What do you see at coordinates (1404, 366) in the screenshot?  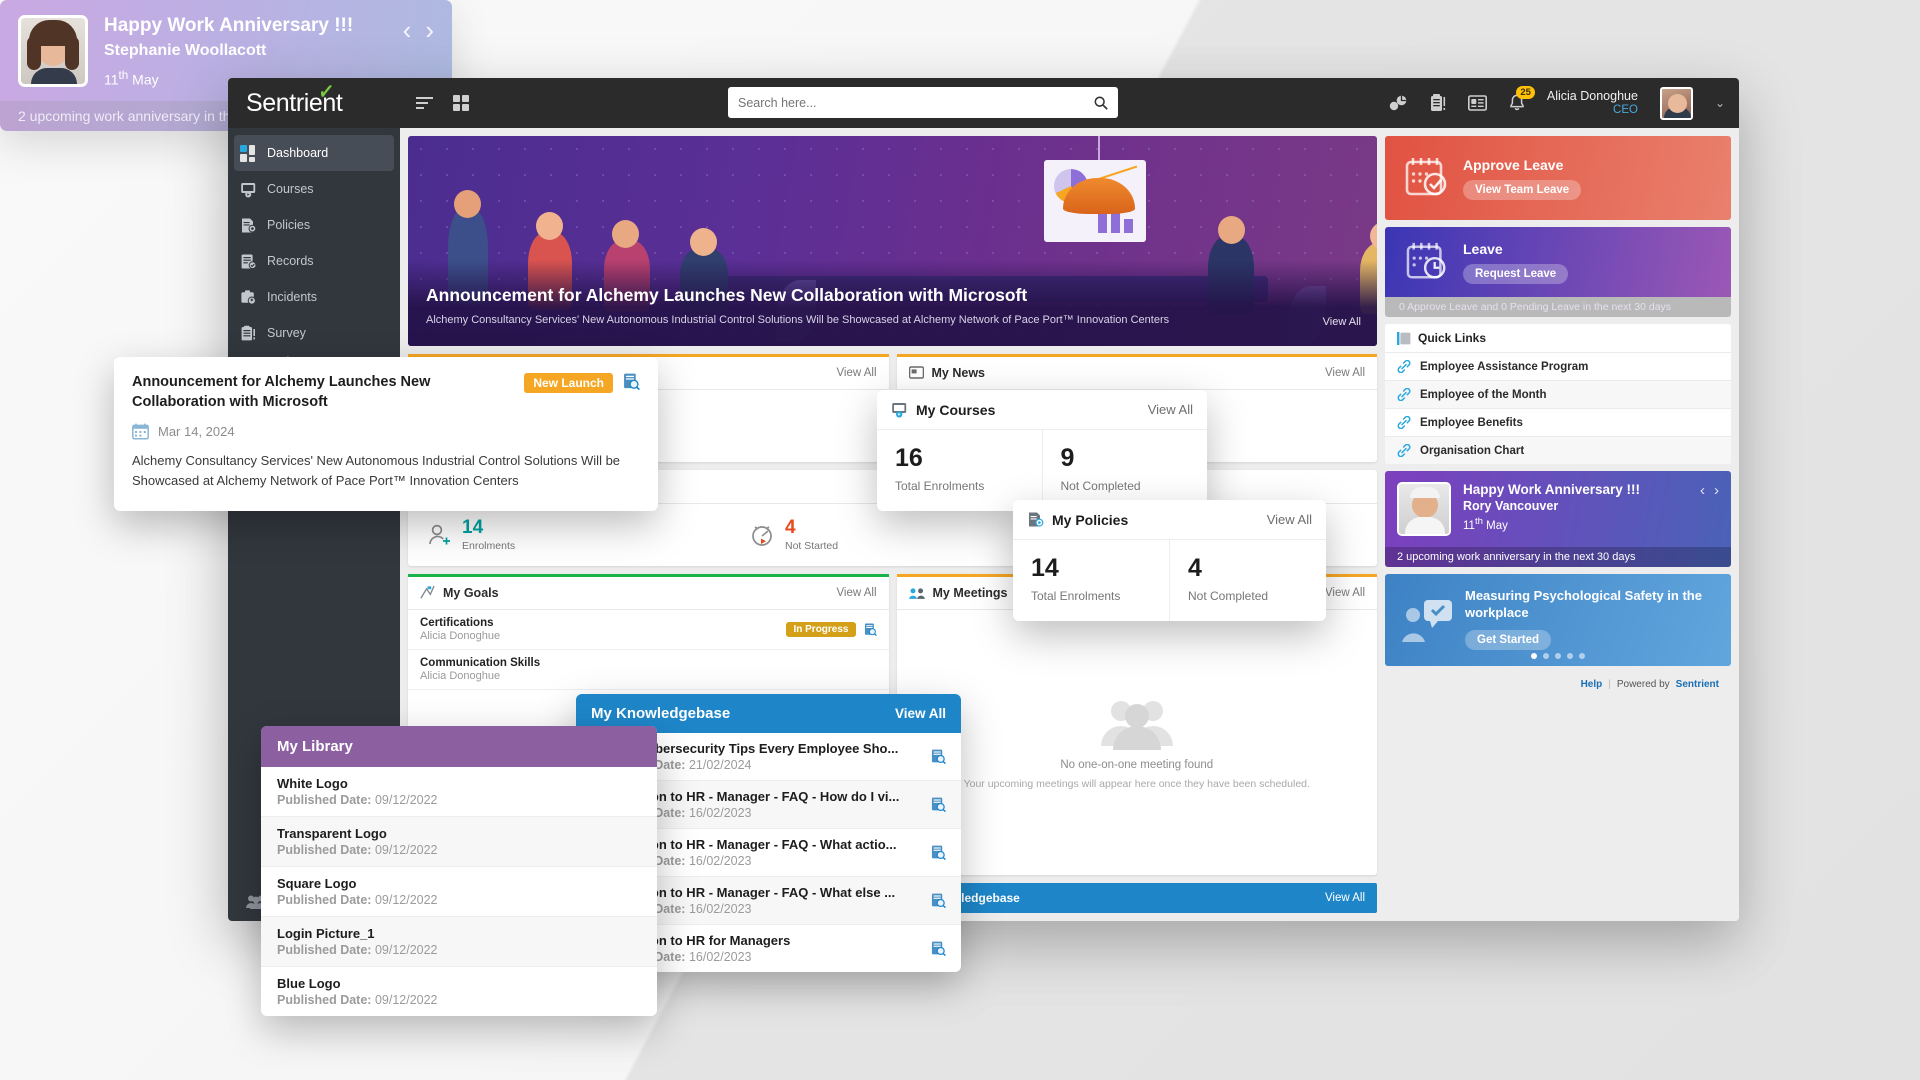 I see `link-icon` at bounding box center [1404, 366].